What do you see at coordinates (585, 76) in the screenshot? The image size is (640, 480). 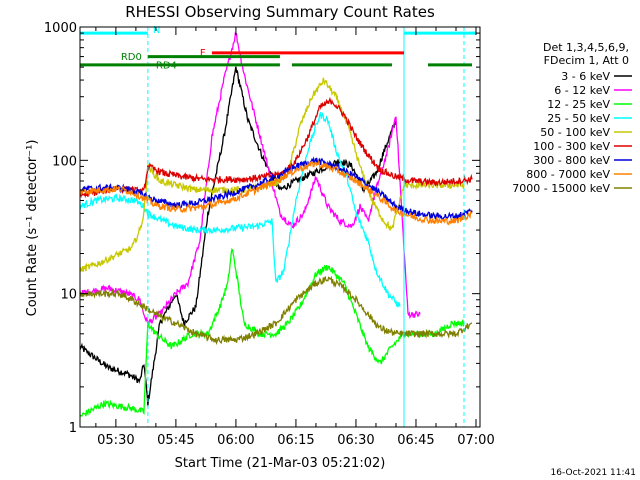 I see `legend-entry-label: 3 - 6 keV` at bounding box center [585, 76].